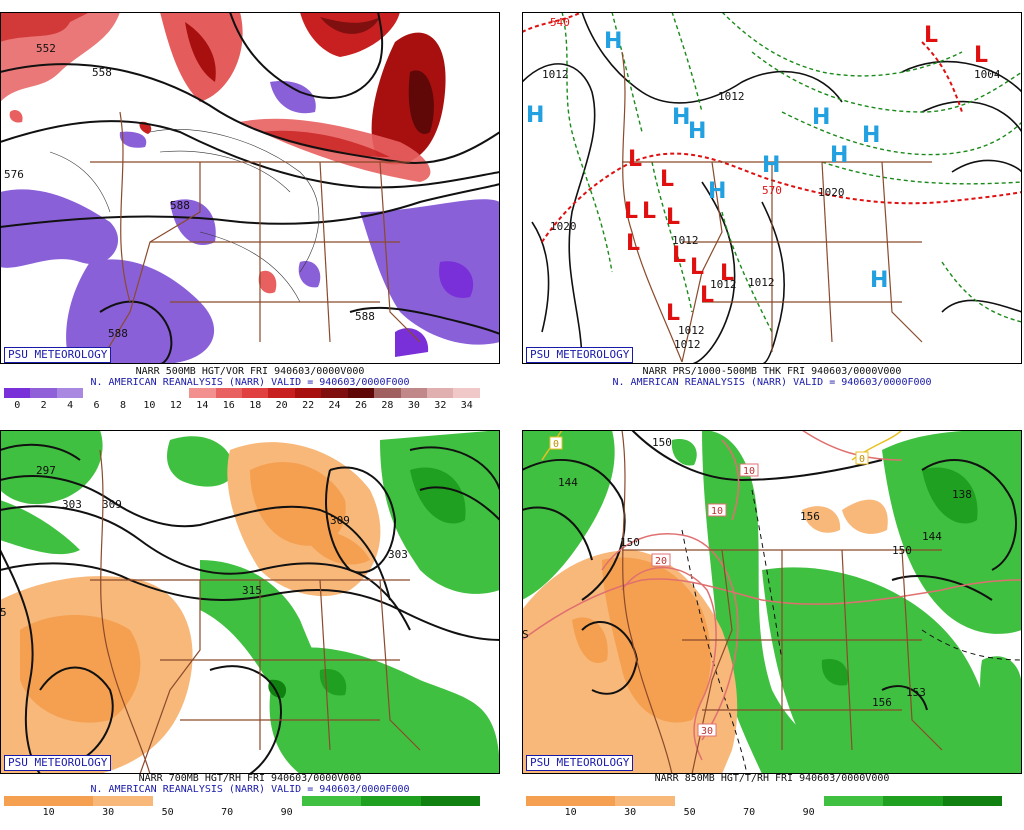  What do you see at coordinates (149, 405) in the screenshot?
I see `colorbar-tick-label: 10` at bounding box center [149, 405].